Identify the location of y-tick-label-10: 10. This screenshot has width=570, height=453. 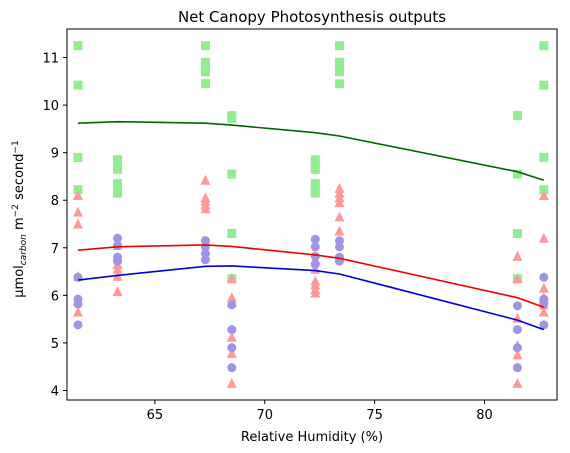
(50, 106).